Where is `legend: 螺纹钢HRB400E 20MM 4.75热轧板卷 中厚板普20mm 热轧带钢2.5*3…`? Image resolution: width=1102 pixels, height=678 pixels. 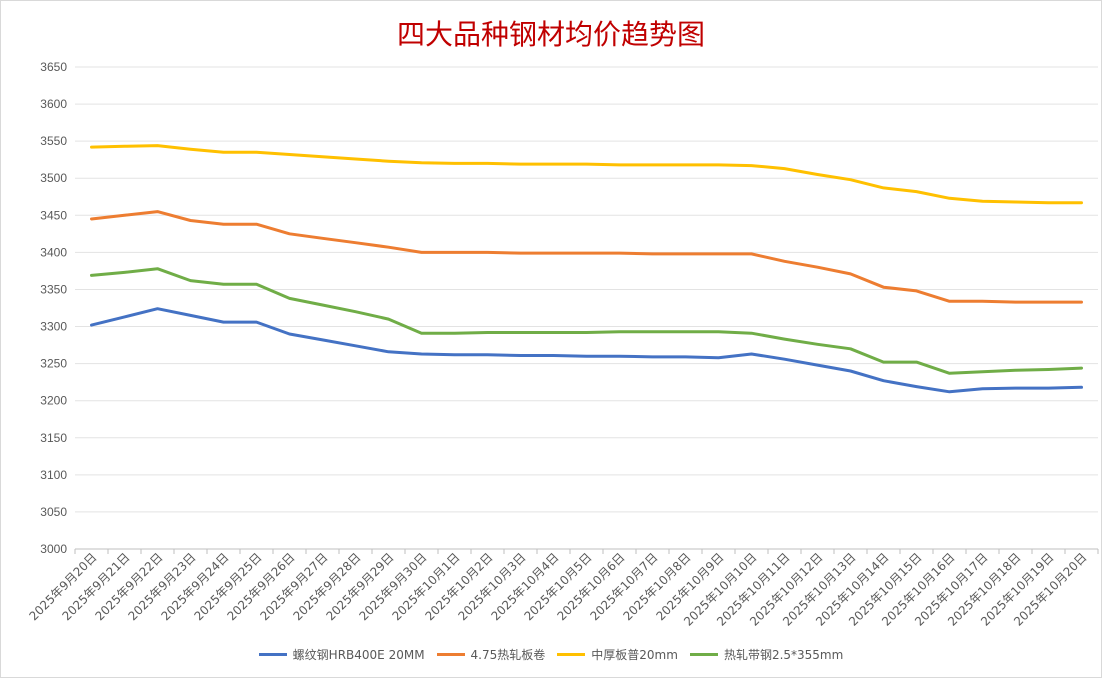
legend: 螺纹钢HRB400E 20MM 4.75热轧板卷 中厚板普20mm 热轧带钢2.5*3… is located at coordinates (551, 654).